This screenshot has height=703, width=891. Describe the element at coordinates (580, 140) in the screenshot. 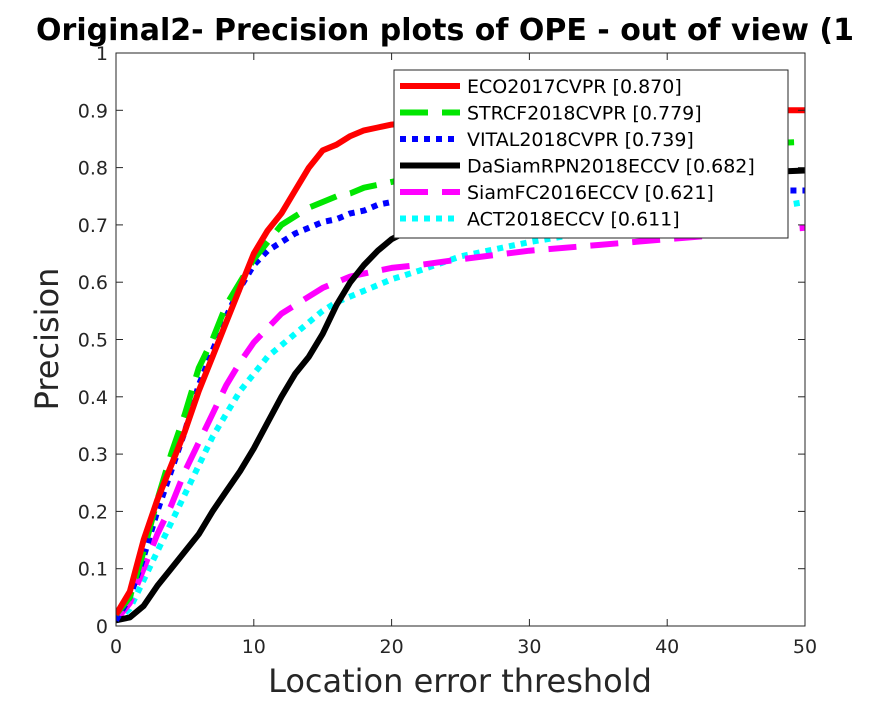

I see `legend-entry-2: VITAL2018CVPR [0.739]` at that location.